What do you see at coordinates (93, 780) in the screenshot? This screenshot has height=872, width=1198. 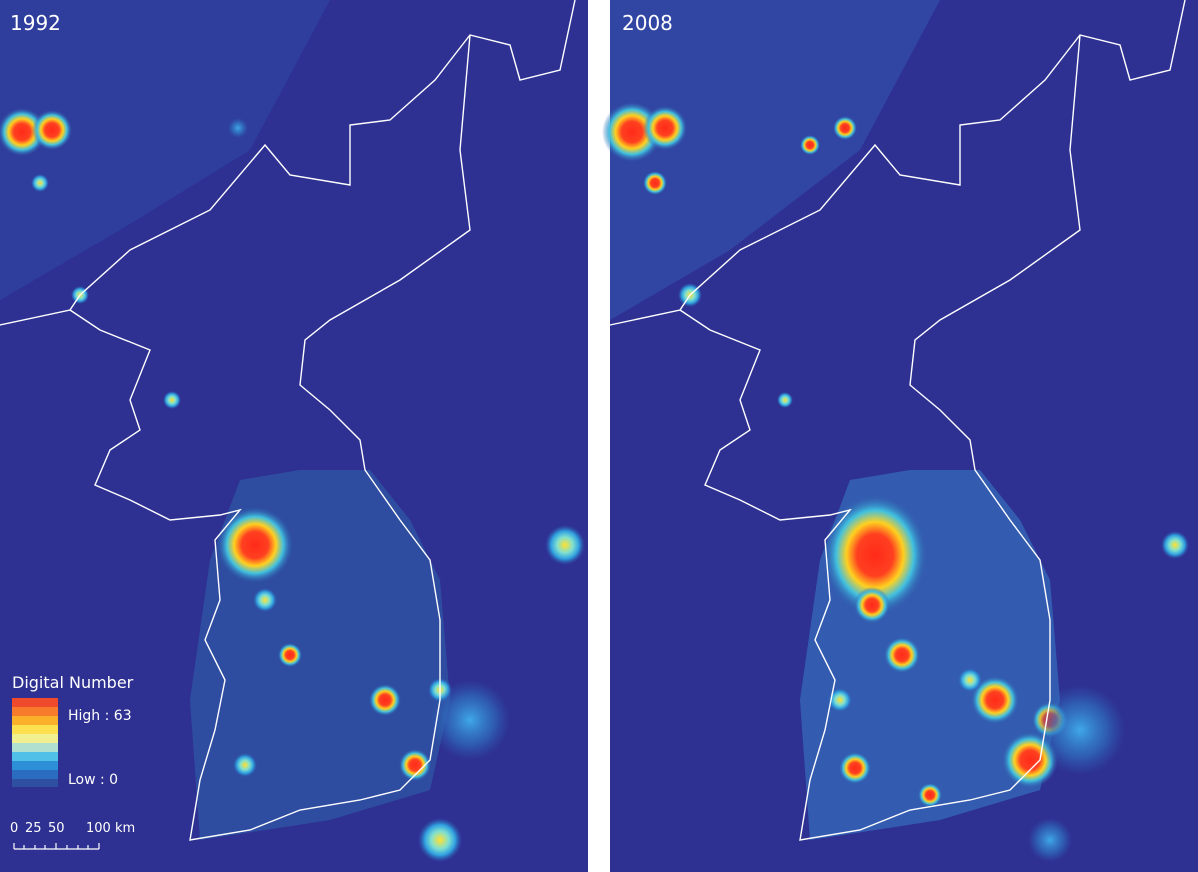 I see `legend-low: Low : 0` at bounding box center [93, 780].